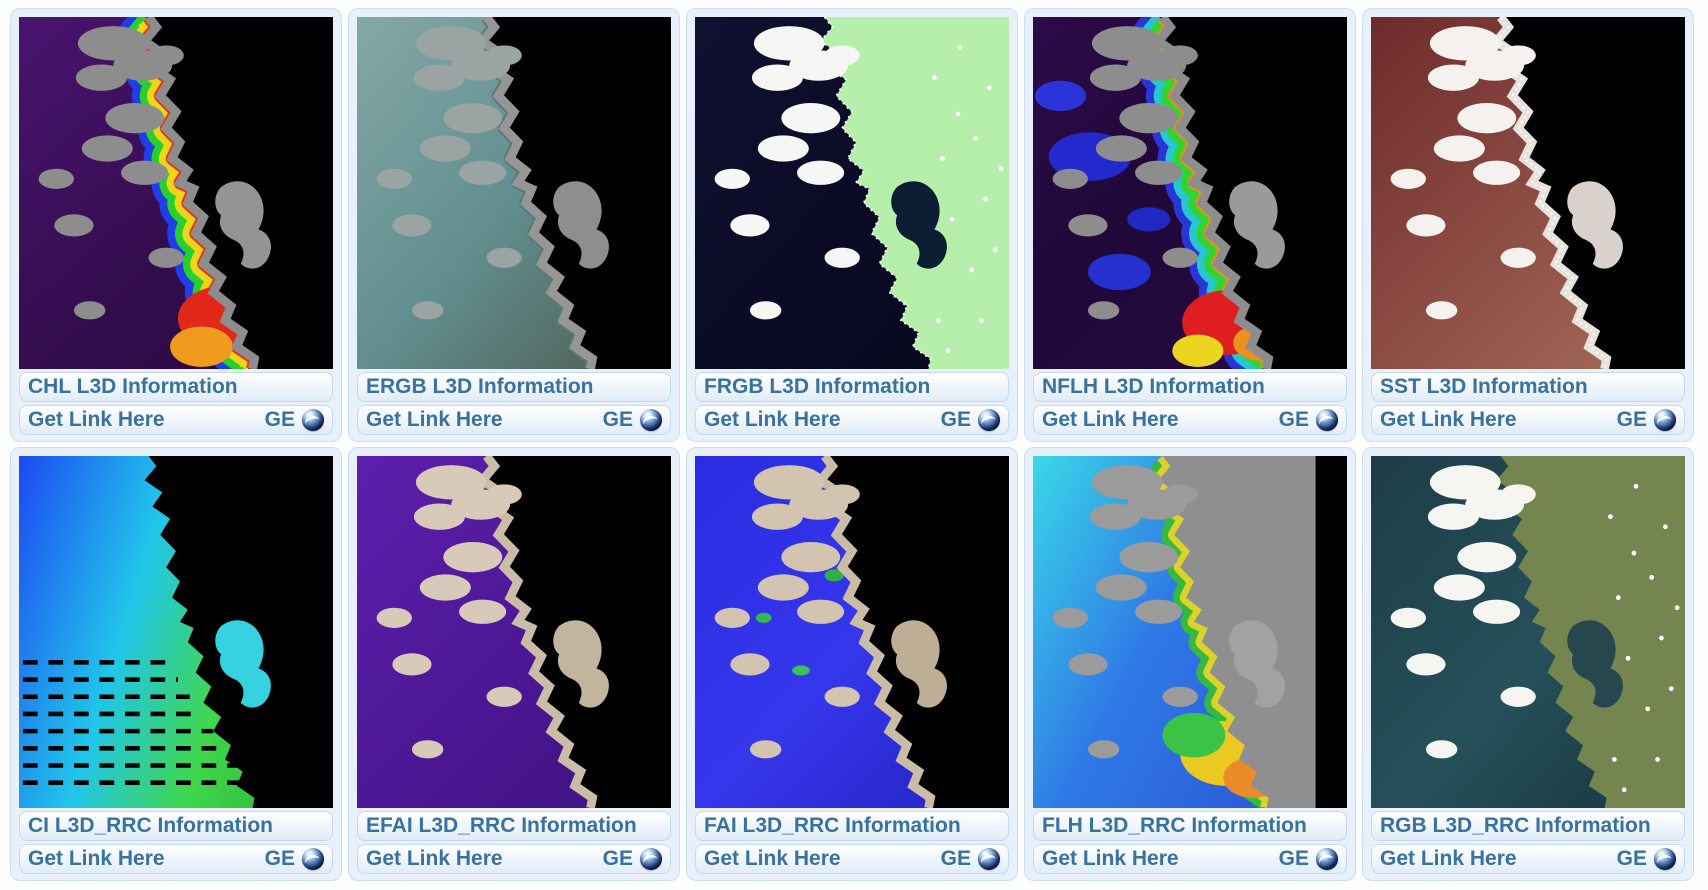  I want to click on product-info-link: FRGB L3D Information, so click(817, 386).